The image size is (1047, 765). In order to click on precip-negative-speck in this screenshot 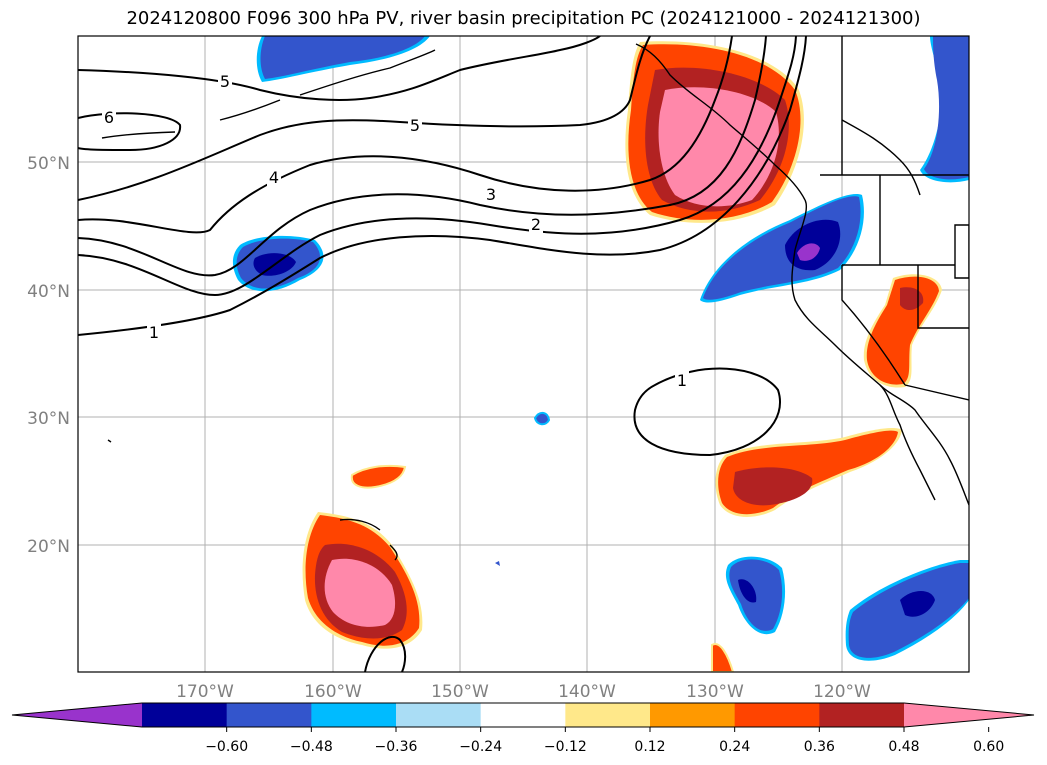, I will do `click(497, 563)`.